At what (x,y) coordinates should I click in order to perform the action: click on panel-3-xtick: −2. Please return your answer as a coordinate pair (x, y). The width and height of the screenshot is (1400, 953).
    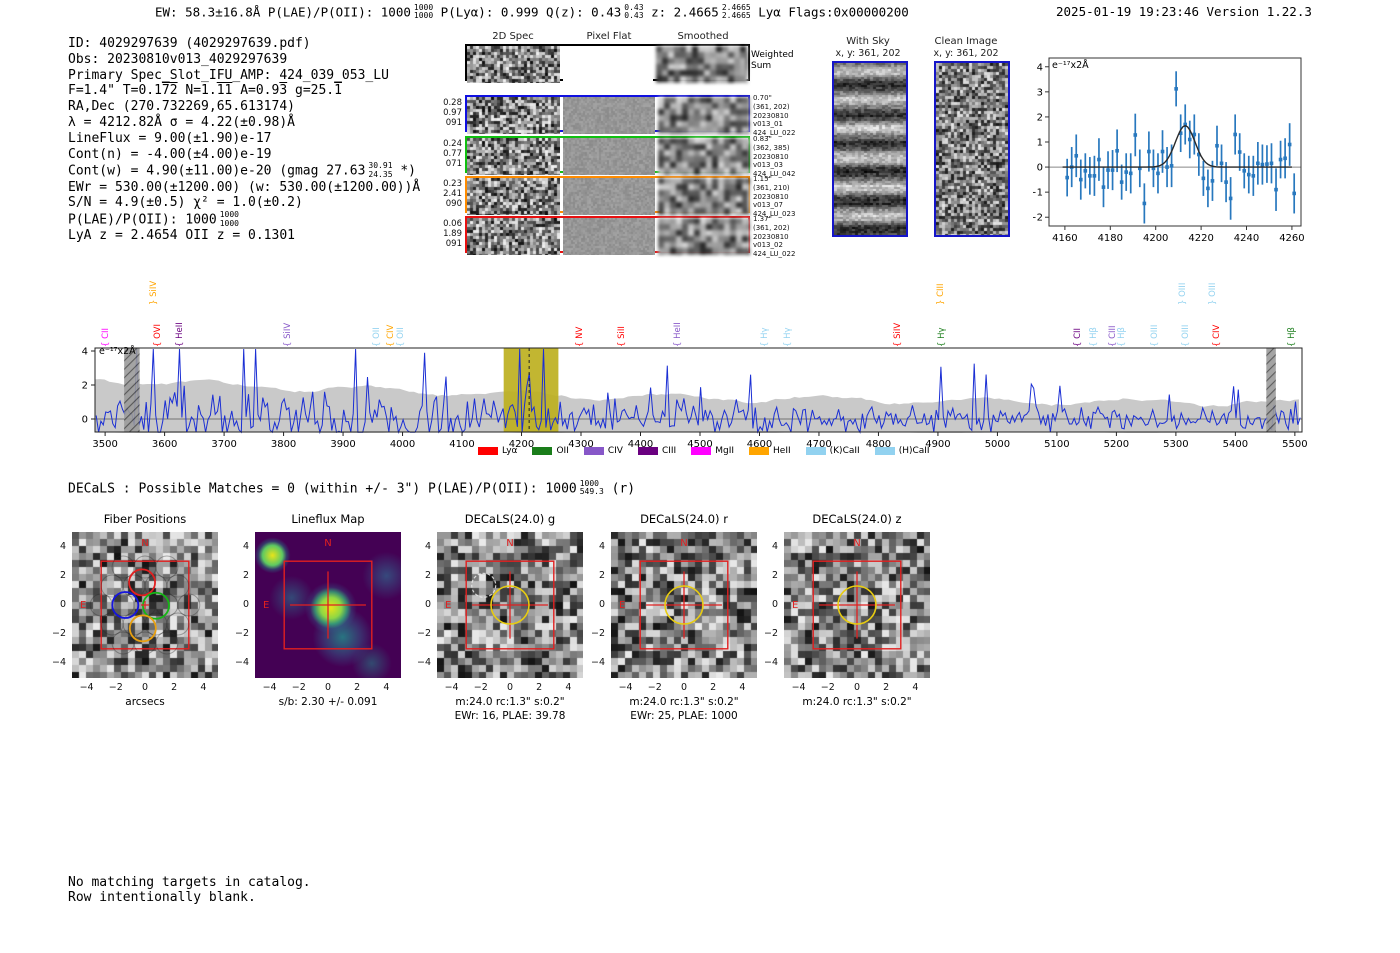
    Looking at the image, I should click on (654, 687).